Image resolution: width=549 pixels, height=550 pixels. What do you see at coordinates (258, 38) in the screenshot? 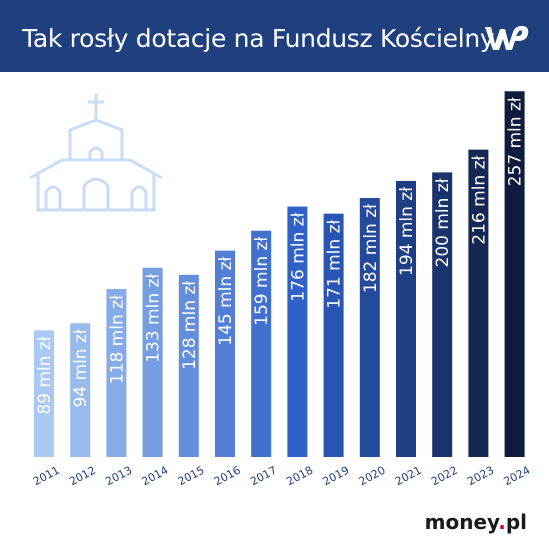
I see `page-title: Tak rosły dotacje na Fundusz Kościelny` at bounding box center [258, 38].